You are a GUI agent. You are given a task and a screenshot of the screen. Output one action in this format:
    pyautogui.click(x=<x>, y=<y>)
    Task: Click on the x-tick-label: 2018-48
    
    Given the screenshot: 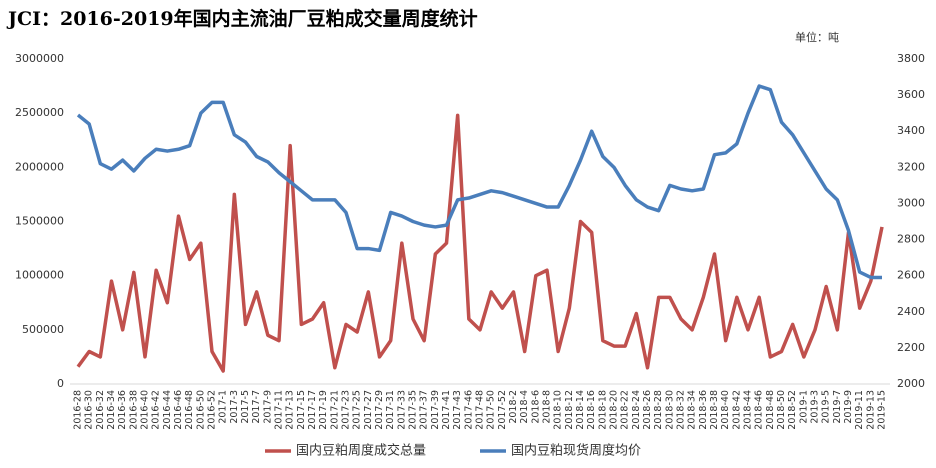 What is the action you would take?
    pyautogui.click(x=770, y=410)
    